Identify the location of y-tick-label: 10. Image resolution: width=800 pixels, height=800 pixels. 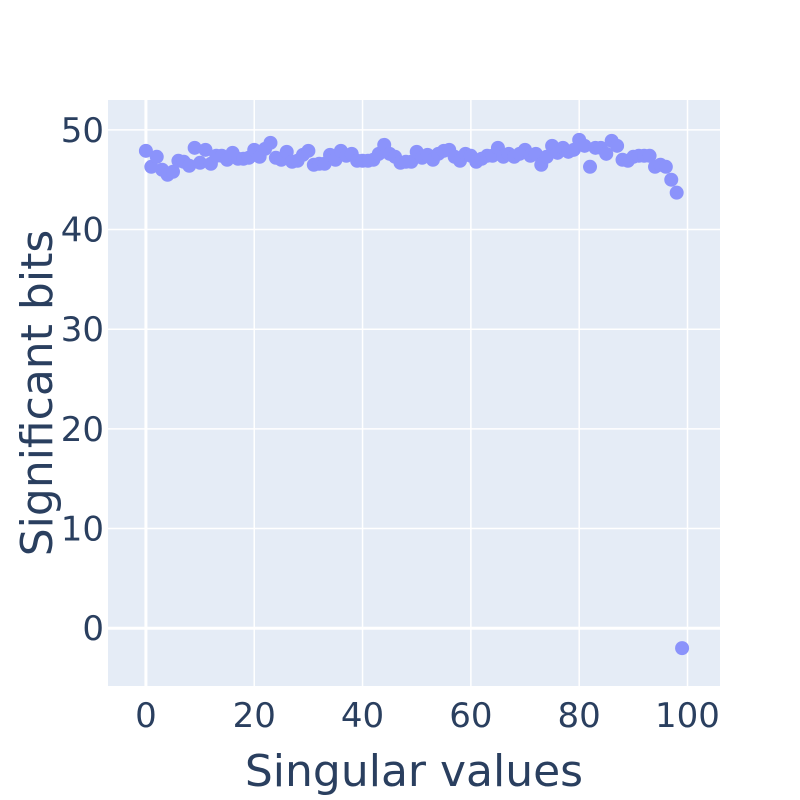
(82, 530).